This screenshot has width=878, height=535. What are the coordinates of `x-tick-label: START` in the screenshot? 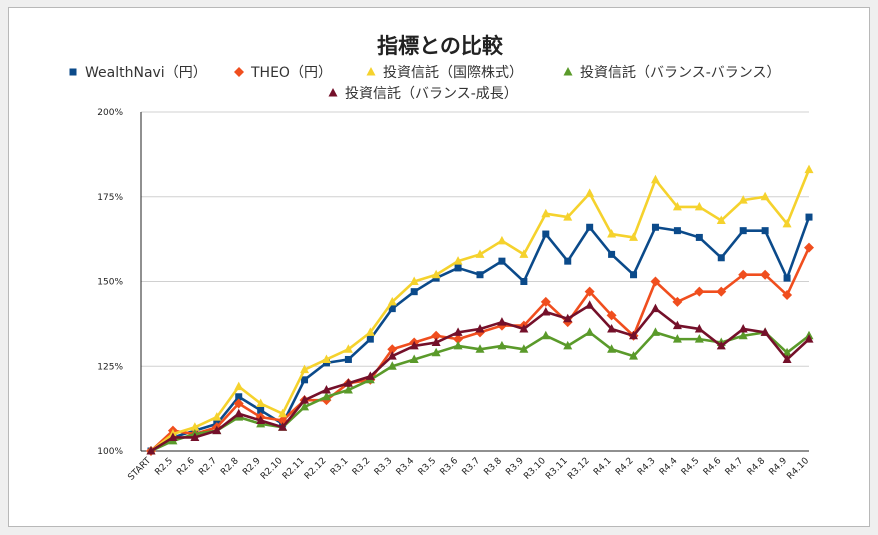 It's located at (139, 469).